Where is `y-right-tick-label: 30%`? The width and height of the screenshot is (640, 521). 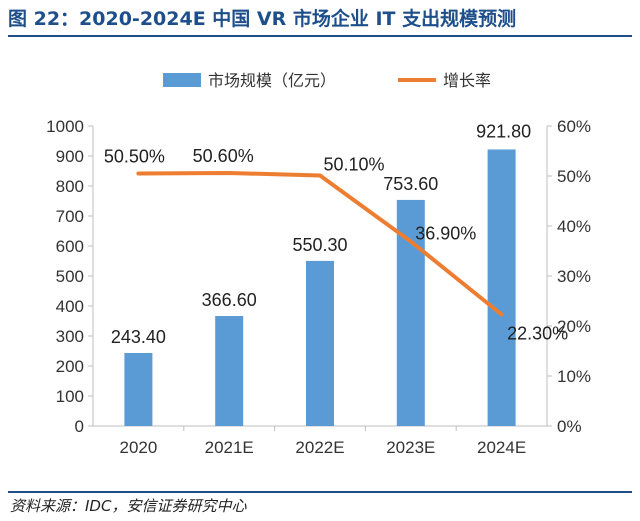
y-right-tick-label: 30% is located at coordinates (574, 276).